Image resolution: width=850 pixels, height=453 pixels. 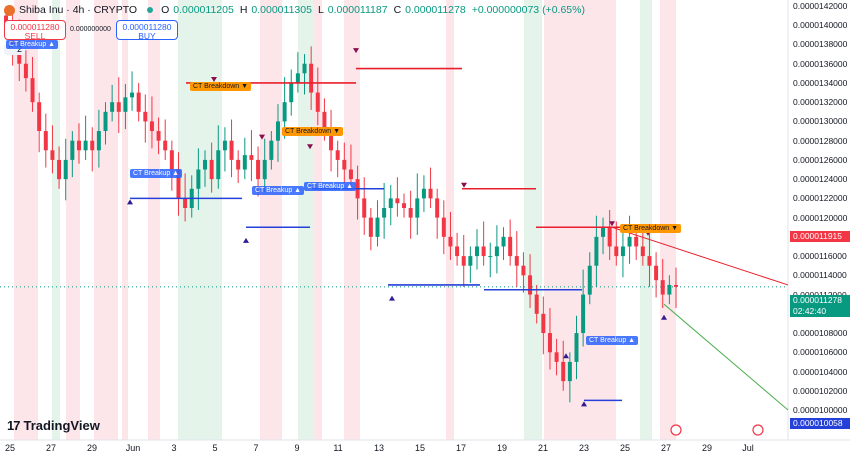 What do you see at coordinates (820, 423) in the screenshot?
I see `lower-price-badge: 0.000010058` at bounding box center [820, 423].